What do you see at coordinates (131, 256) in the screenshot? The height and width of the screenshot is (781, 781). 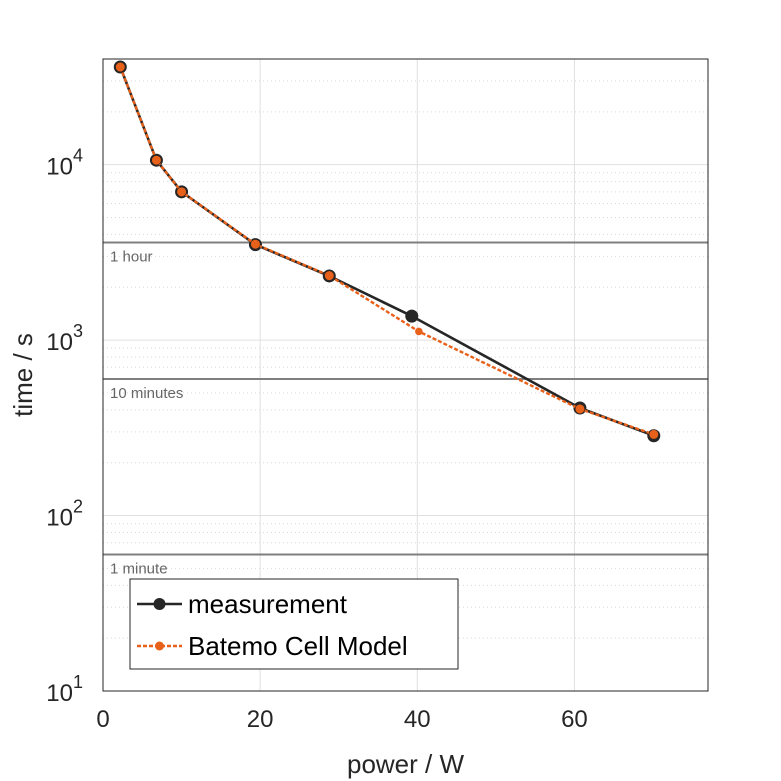 I see `reference-line-label: 1 hour` at bounding box center [131, 256].